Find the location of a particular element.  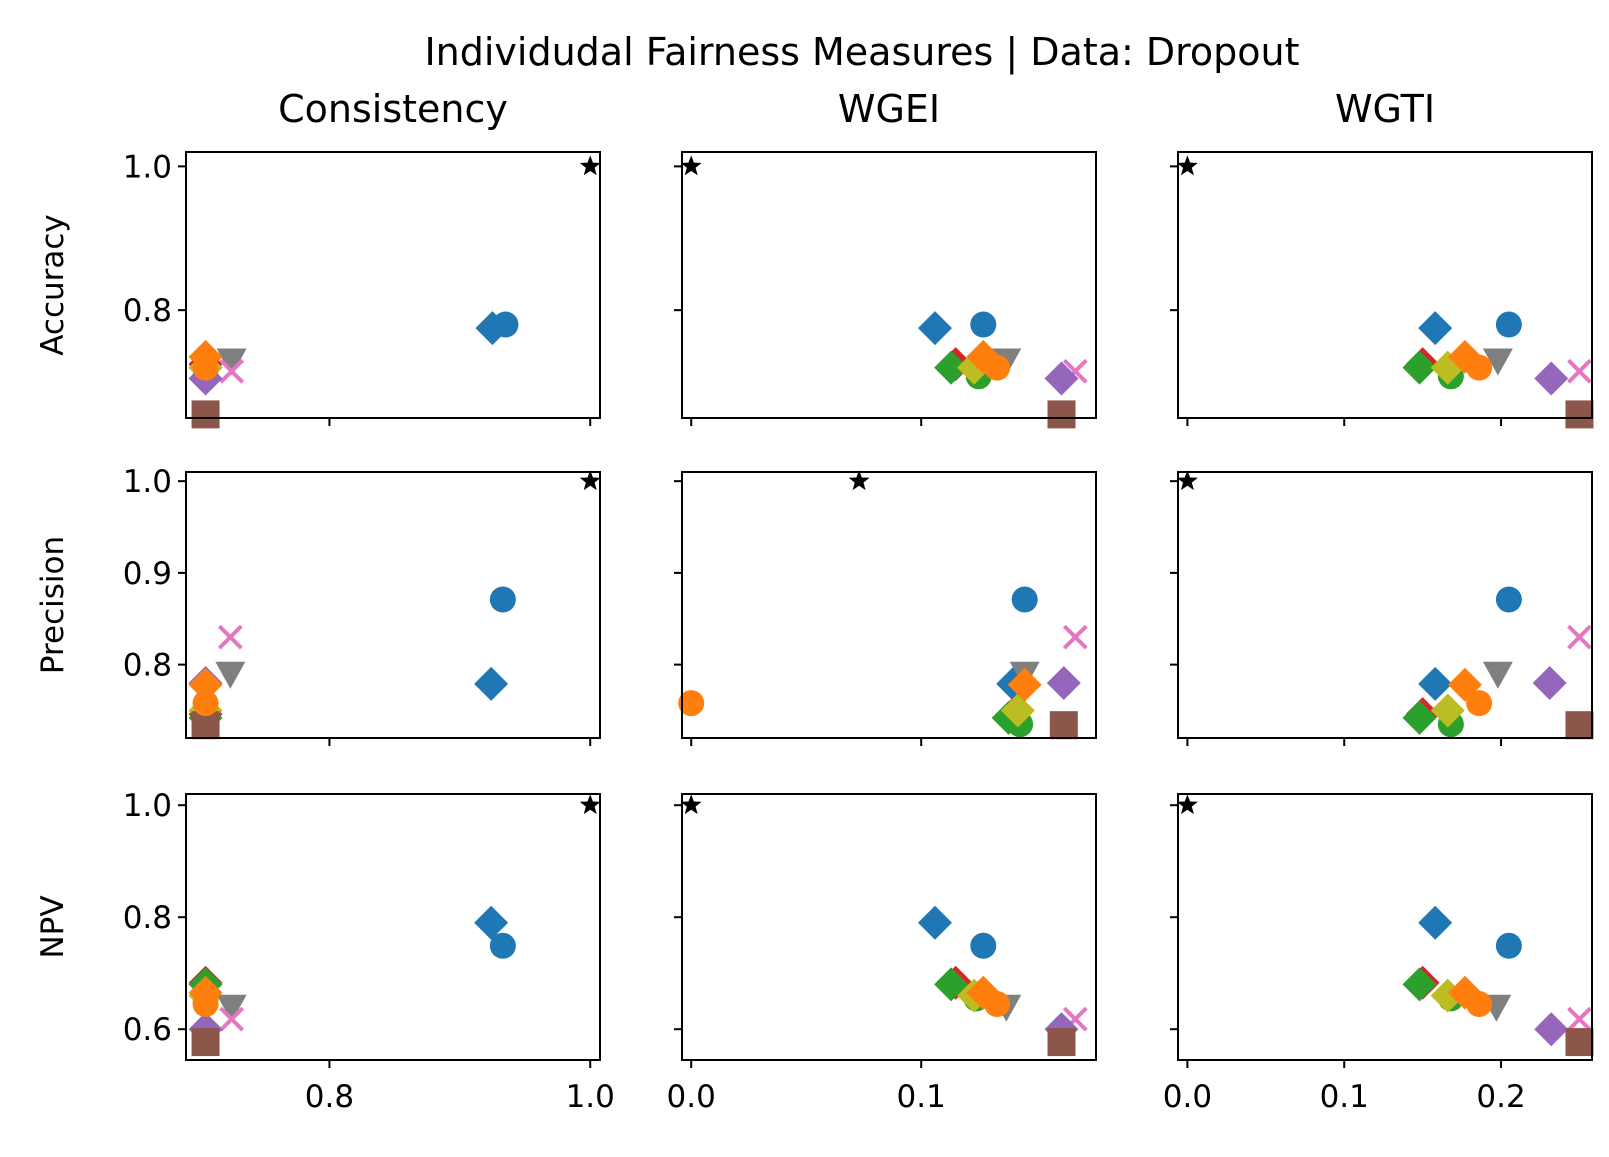

panel-2-2: 0.0 0.1 0.2 is located at coordinates (1378, 954).